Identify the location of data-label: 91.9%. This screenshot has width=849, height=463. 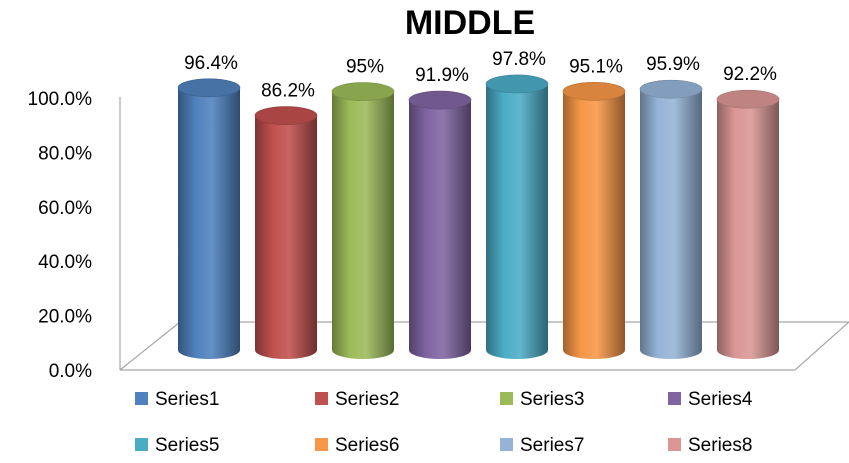
(442, 75).